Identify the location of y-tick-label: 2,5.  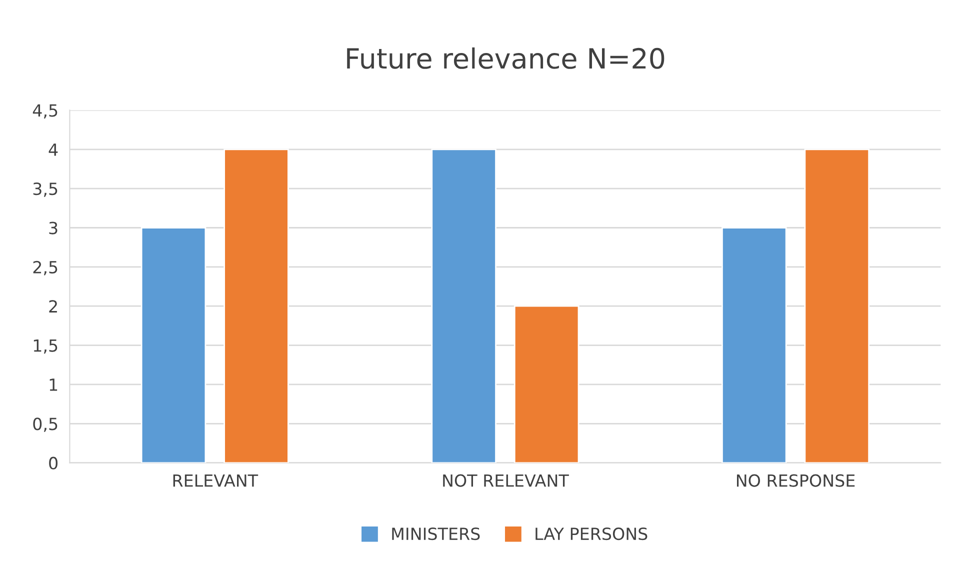
(45, 268).